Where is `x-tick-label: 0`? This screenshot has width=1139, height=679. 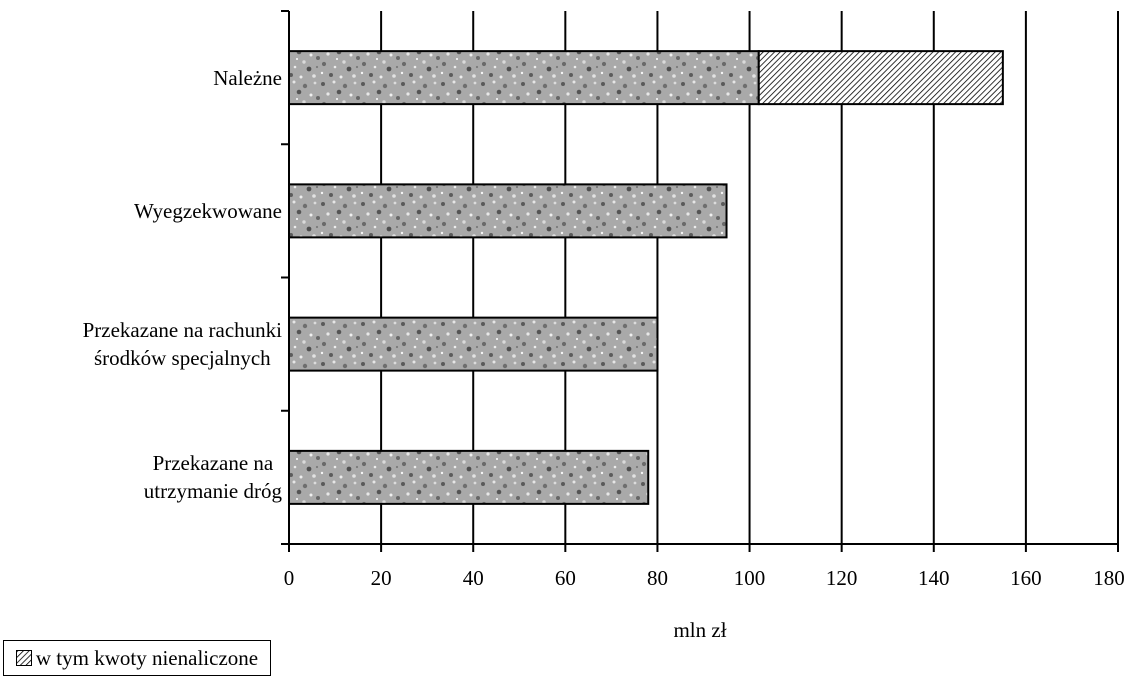 x-tick-label: 0 is located at coordinates (289, 578).